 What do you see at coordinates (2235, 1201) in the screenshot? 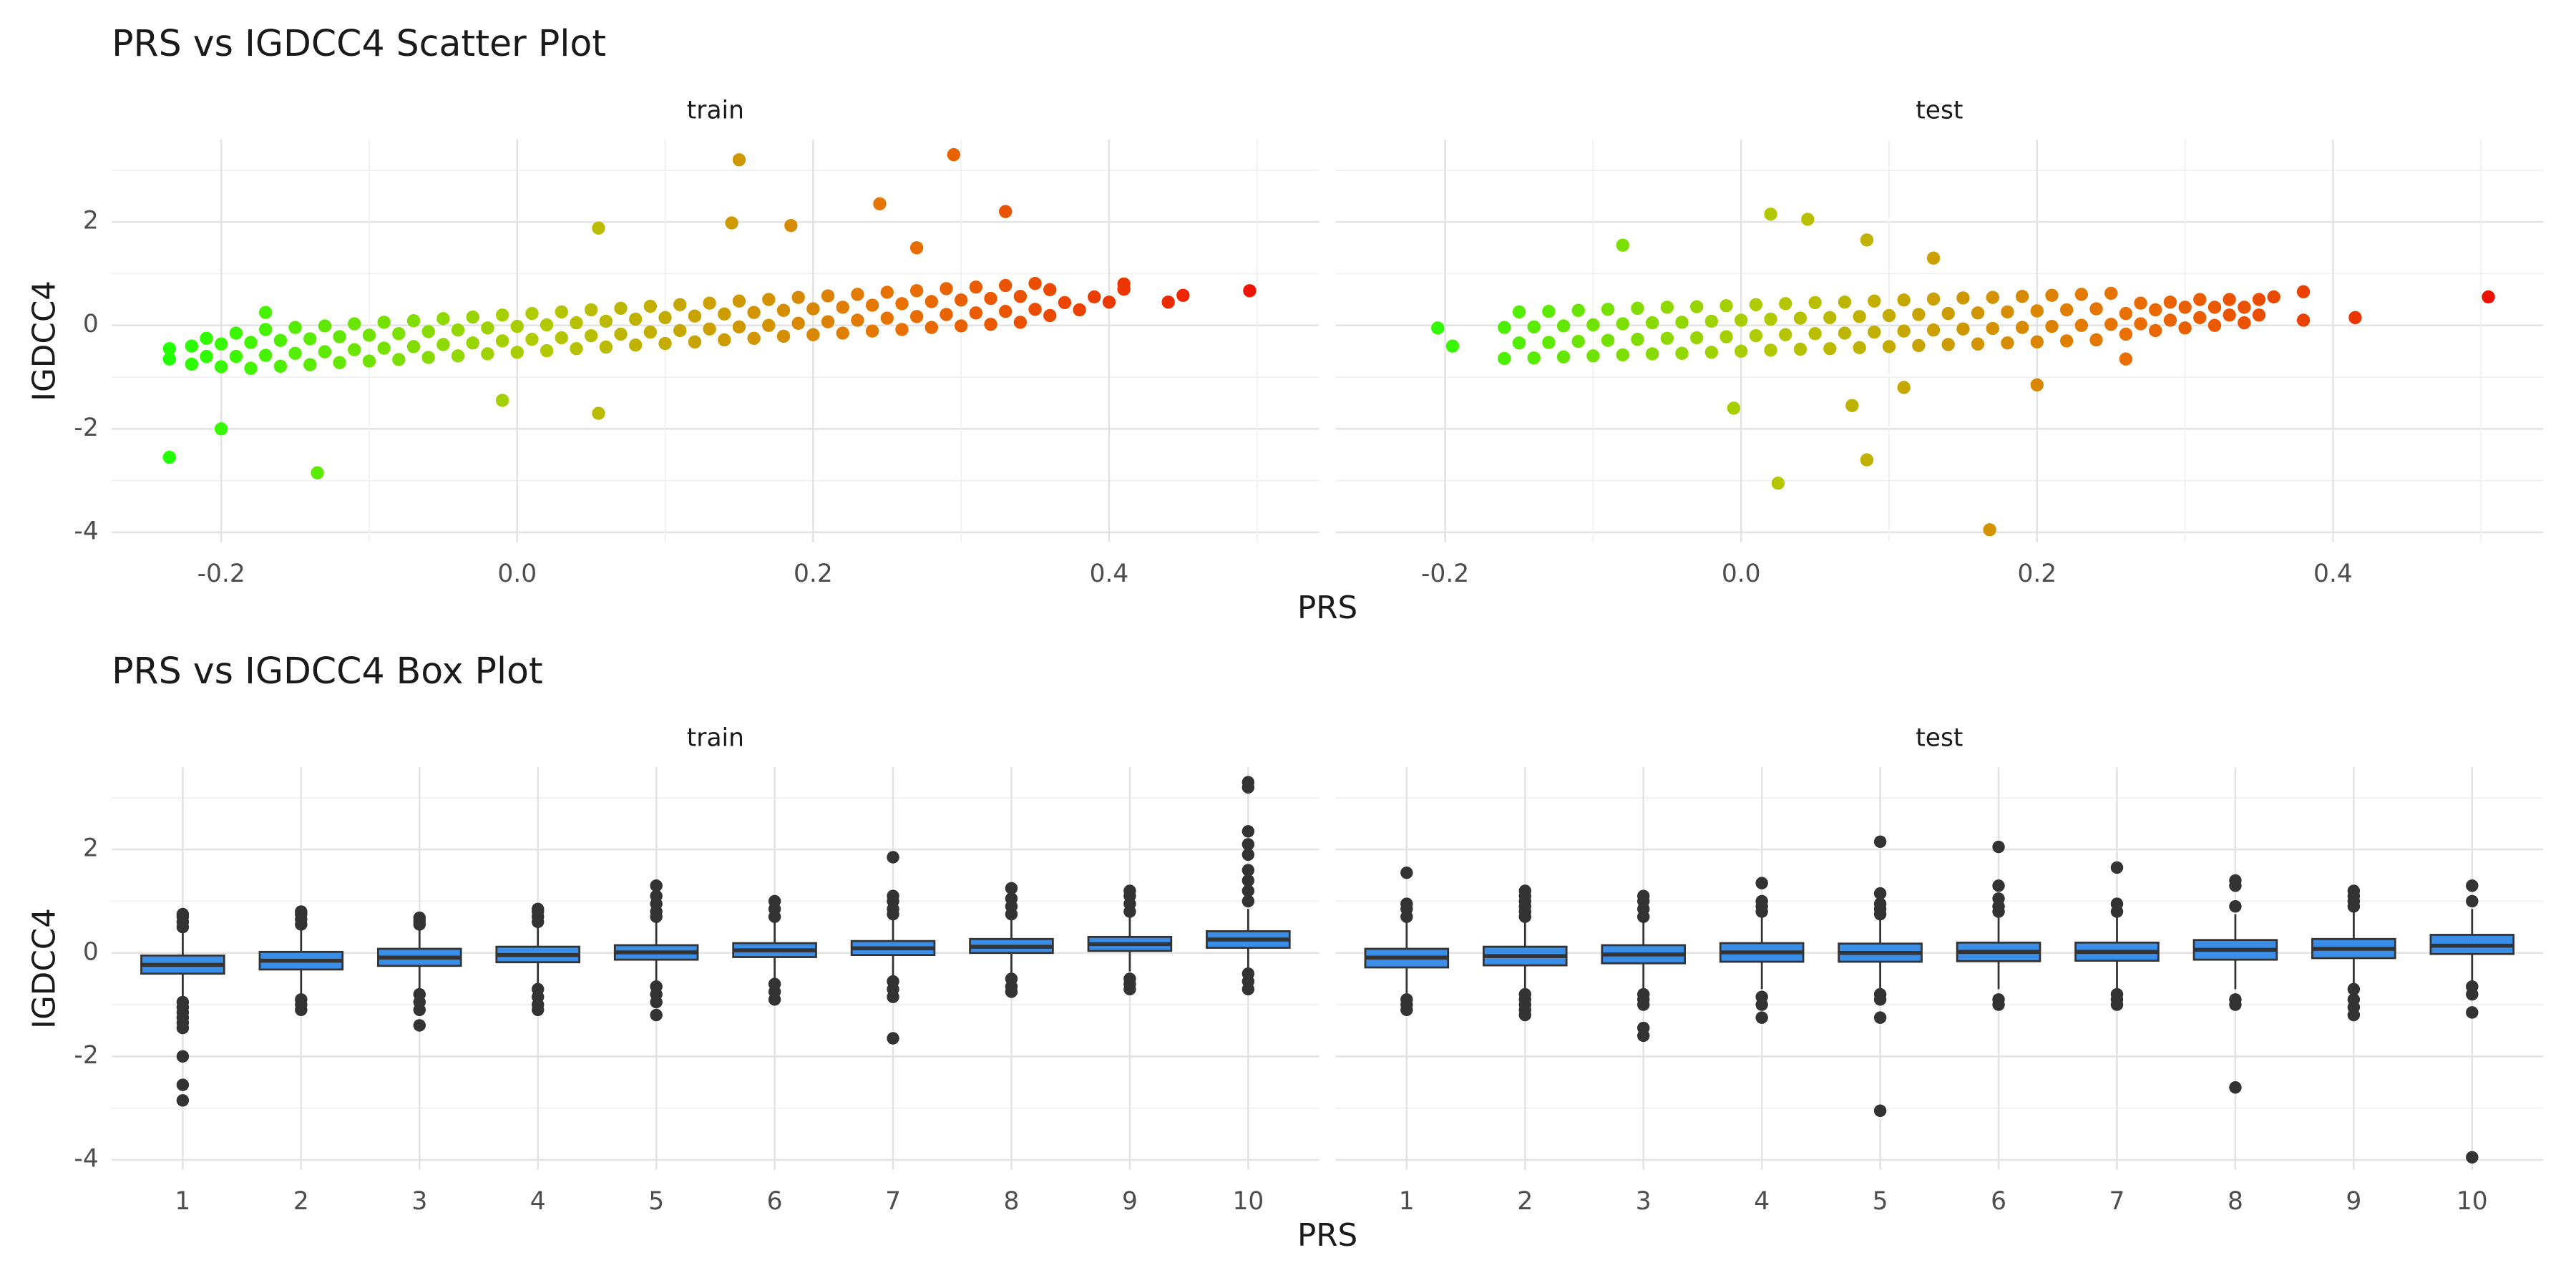
I see `x-tick-label: 8` at bounding box center [2235, 1201].